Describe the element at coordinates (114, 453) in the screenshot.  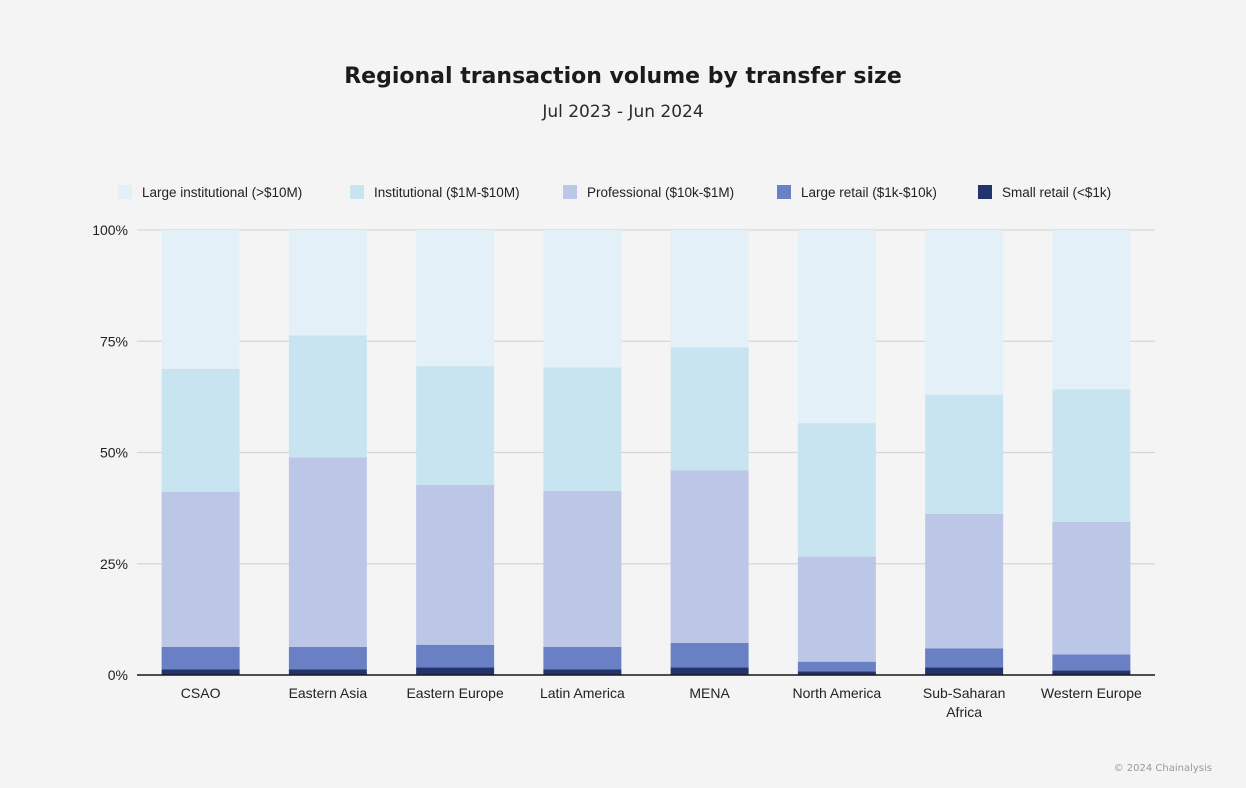
I see `y-tick-label: 50%` at that location.